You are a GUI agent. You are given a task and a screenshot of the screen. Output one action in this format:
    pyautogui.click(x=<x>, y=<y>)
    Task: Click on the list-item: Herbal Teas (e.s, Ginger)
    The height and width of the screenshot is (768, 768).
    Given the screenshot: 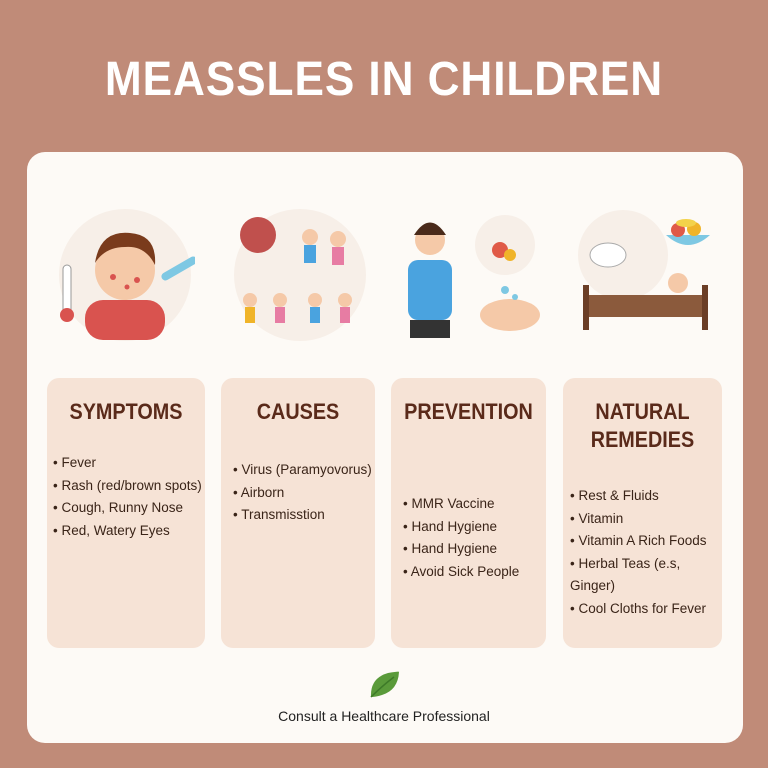 What is the action you would take?
    pyautogui.click(x=645, y=575)
    